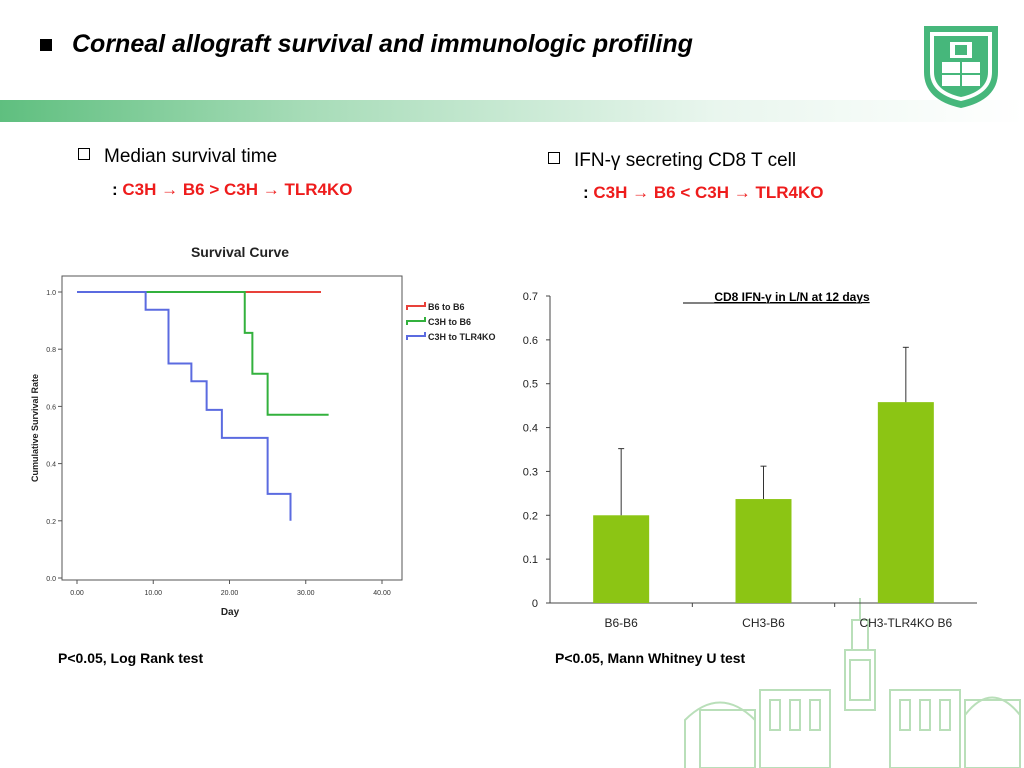 The height and width of the screenshot is (768, 1024). What do you see at coordinates (230, 593) in the screenshot?
I see `x-tick-label: 20.00` at bounding box center [230, 593].